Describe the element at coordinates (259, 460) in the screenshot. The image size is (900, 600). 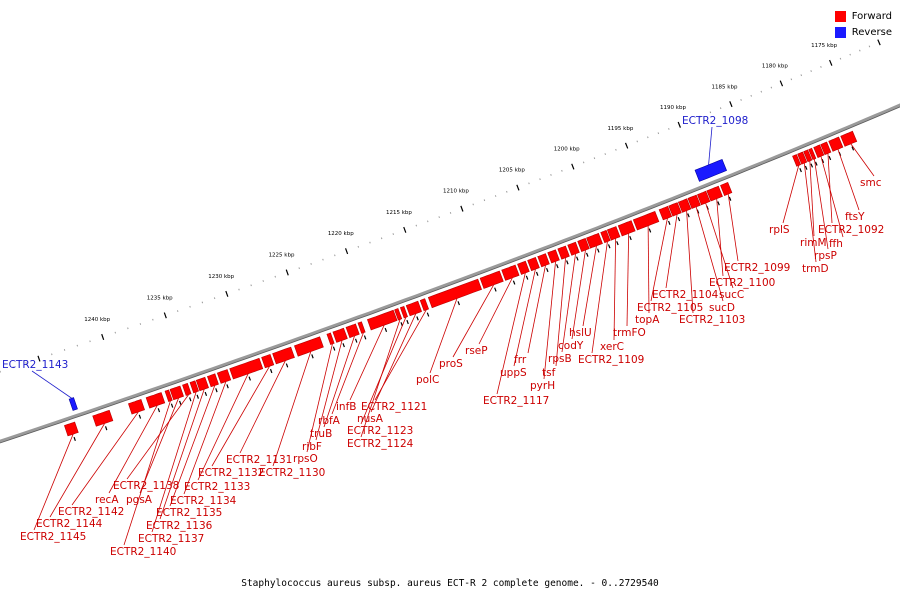
I see `forward-gene-label: ECTR2_1131` at that location.